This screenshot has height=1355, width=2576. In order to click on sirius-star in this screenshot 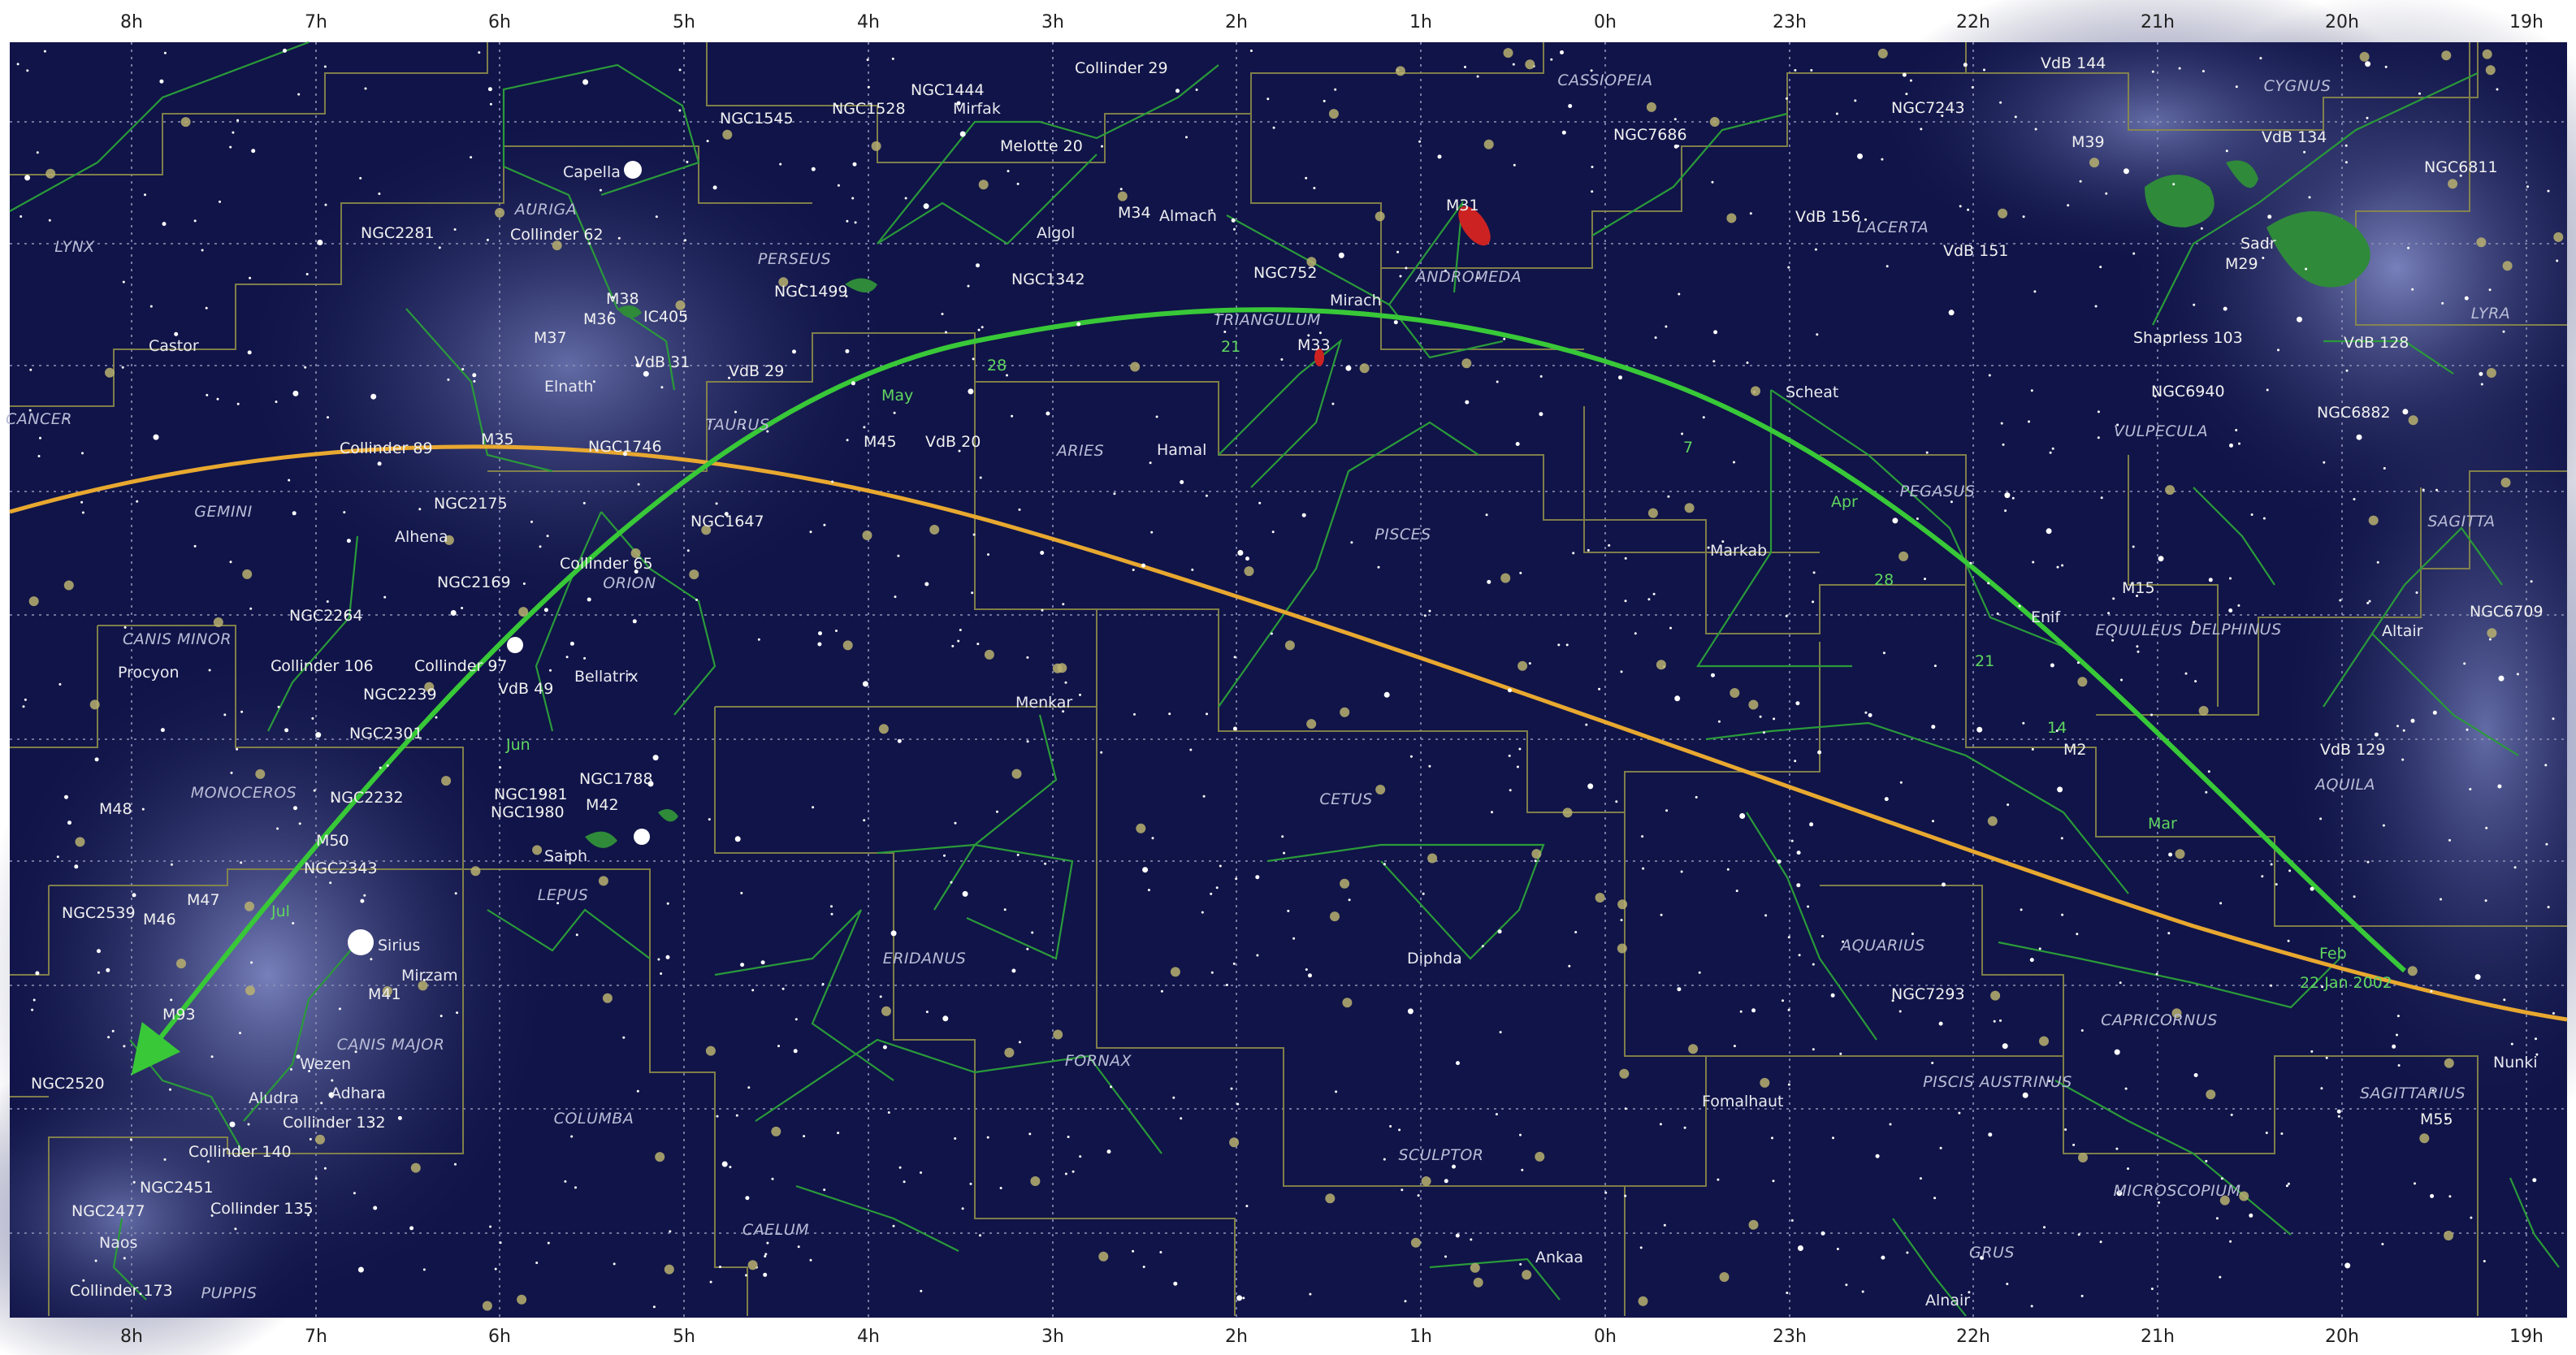, I will do `click(361, 942)`.